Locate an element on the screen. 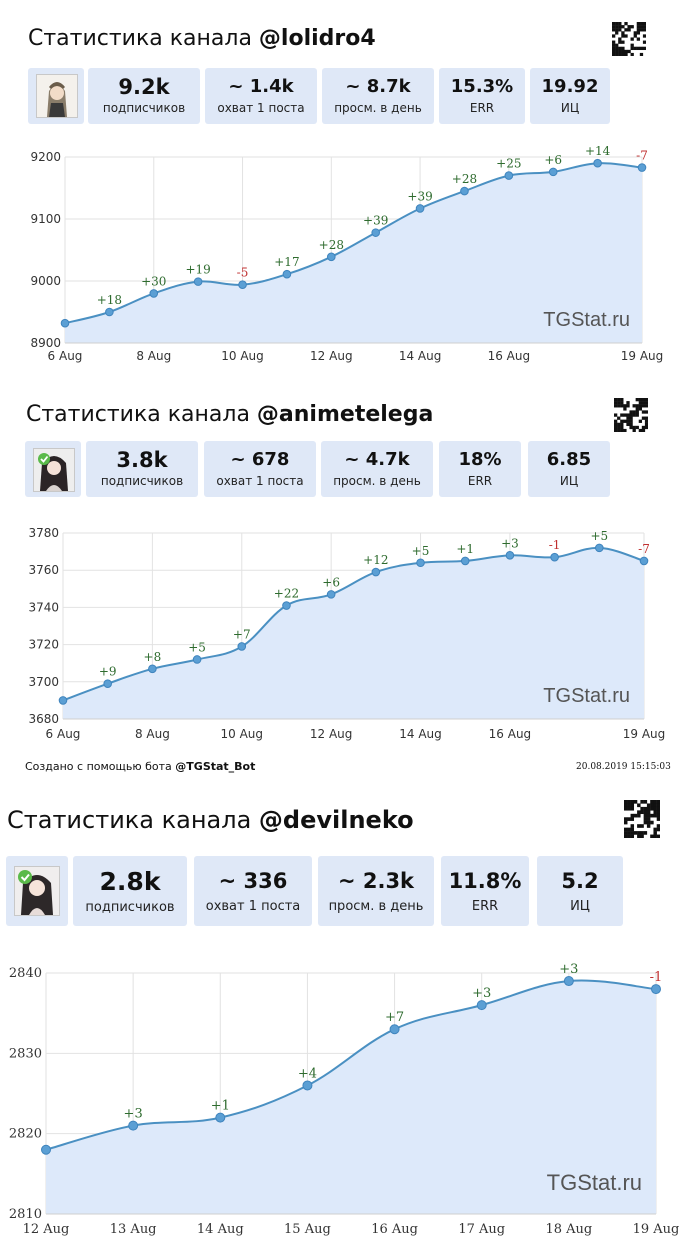 This screenshot has width=680, height=1242. y-tick-label: 3760 is located at coordinates (43, 570).